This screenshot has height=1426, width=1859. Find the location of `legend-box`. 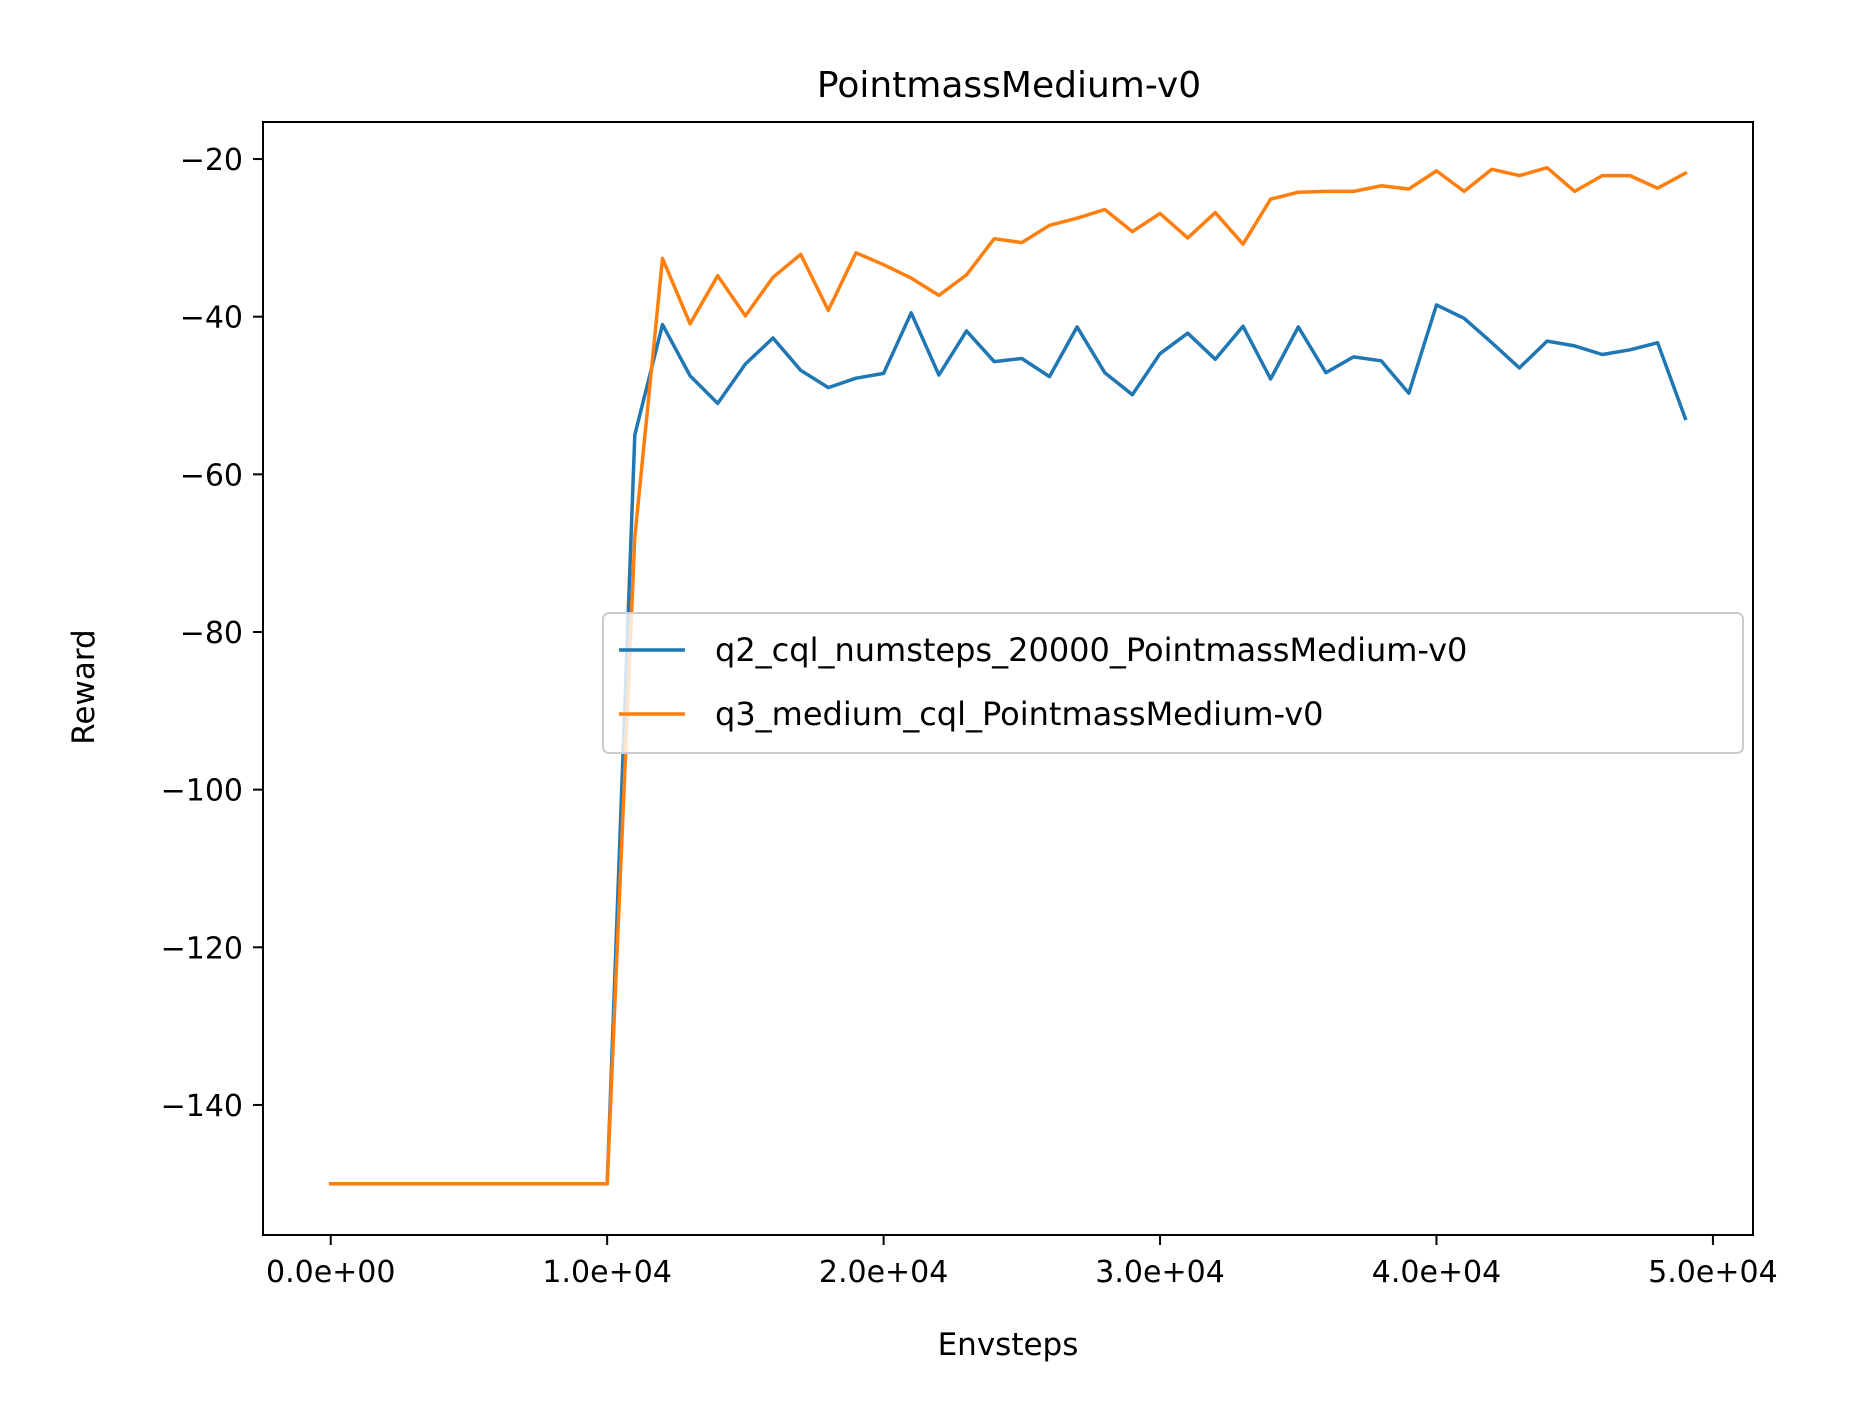

legend-box is located at coordinates (1173, 683).